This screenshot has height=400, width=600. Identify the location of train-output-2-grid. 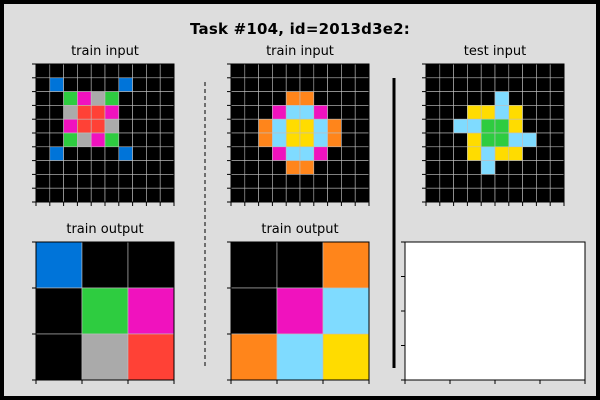
(298, 312).